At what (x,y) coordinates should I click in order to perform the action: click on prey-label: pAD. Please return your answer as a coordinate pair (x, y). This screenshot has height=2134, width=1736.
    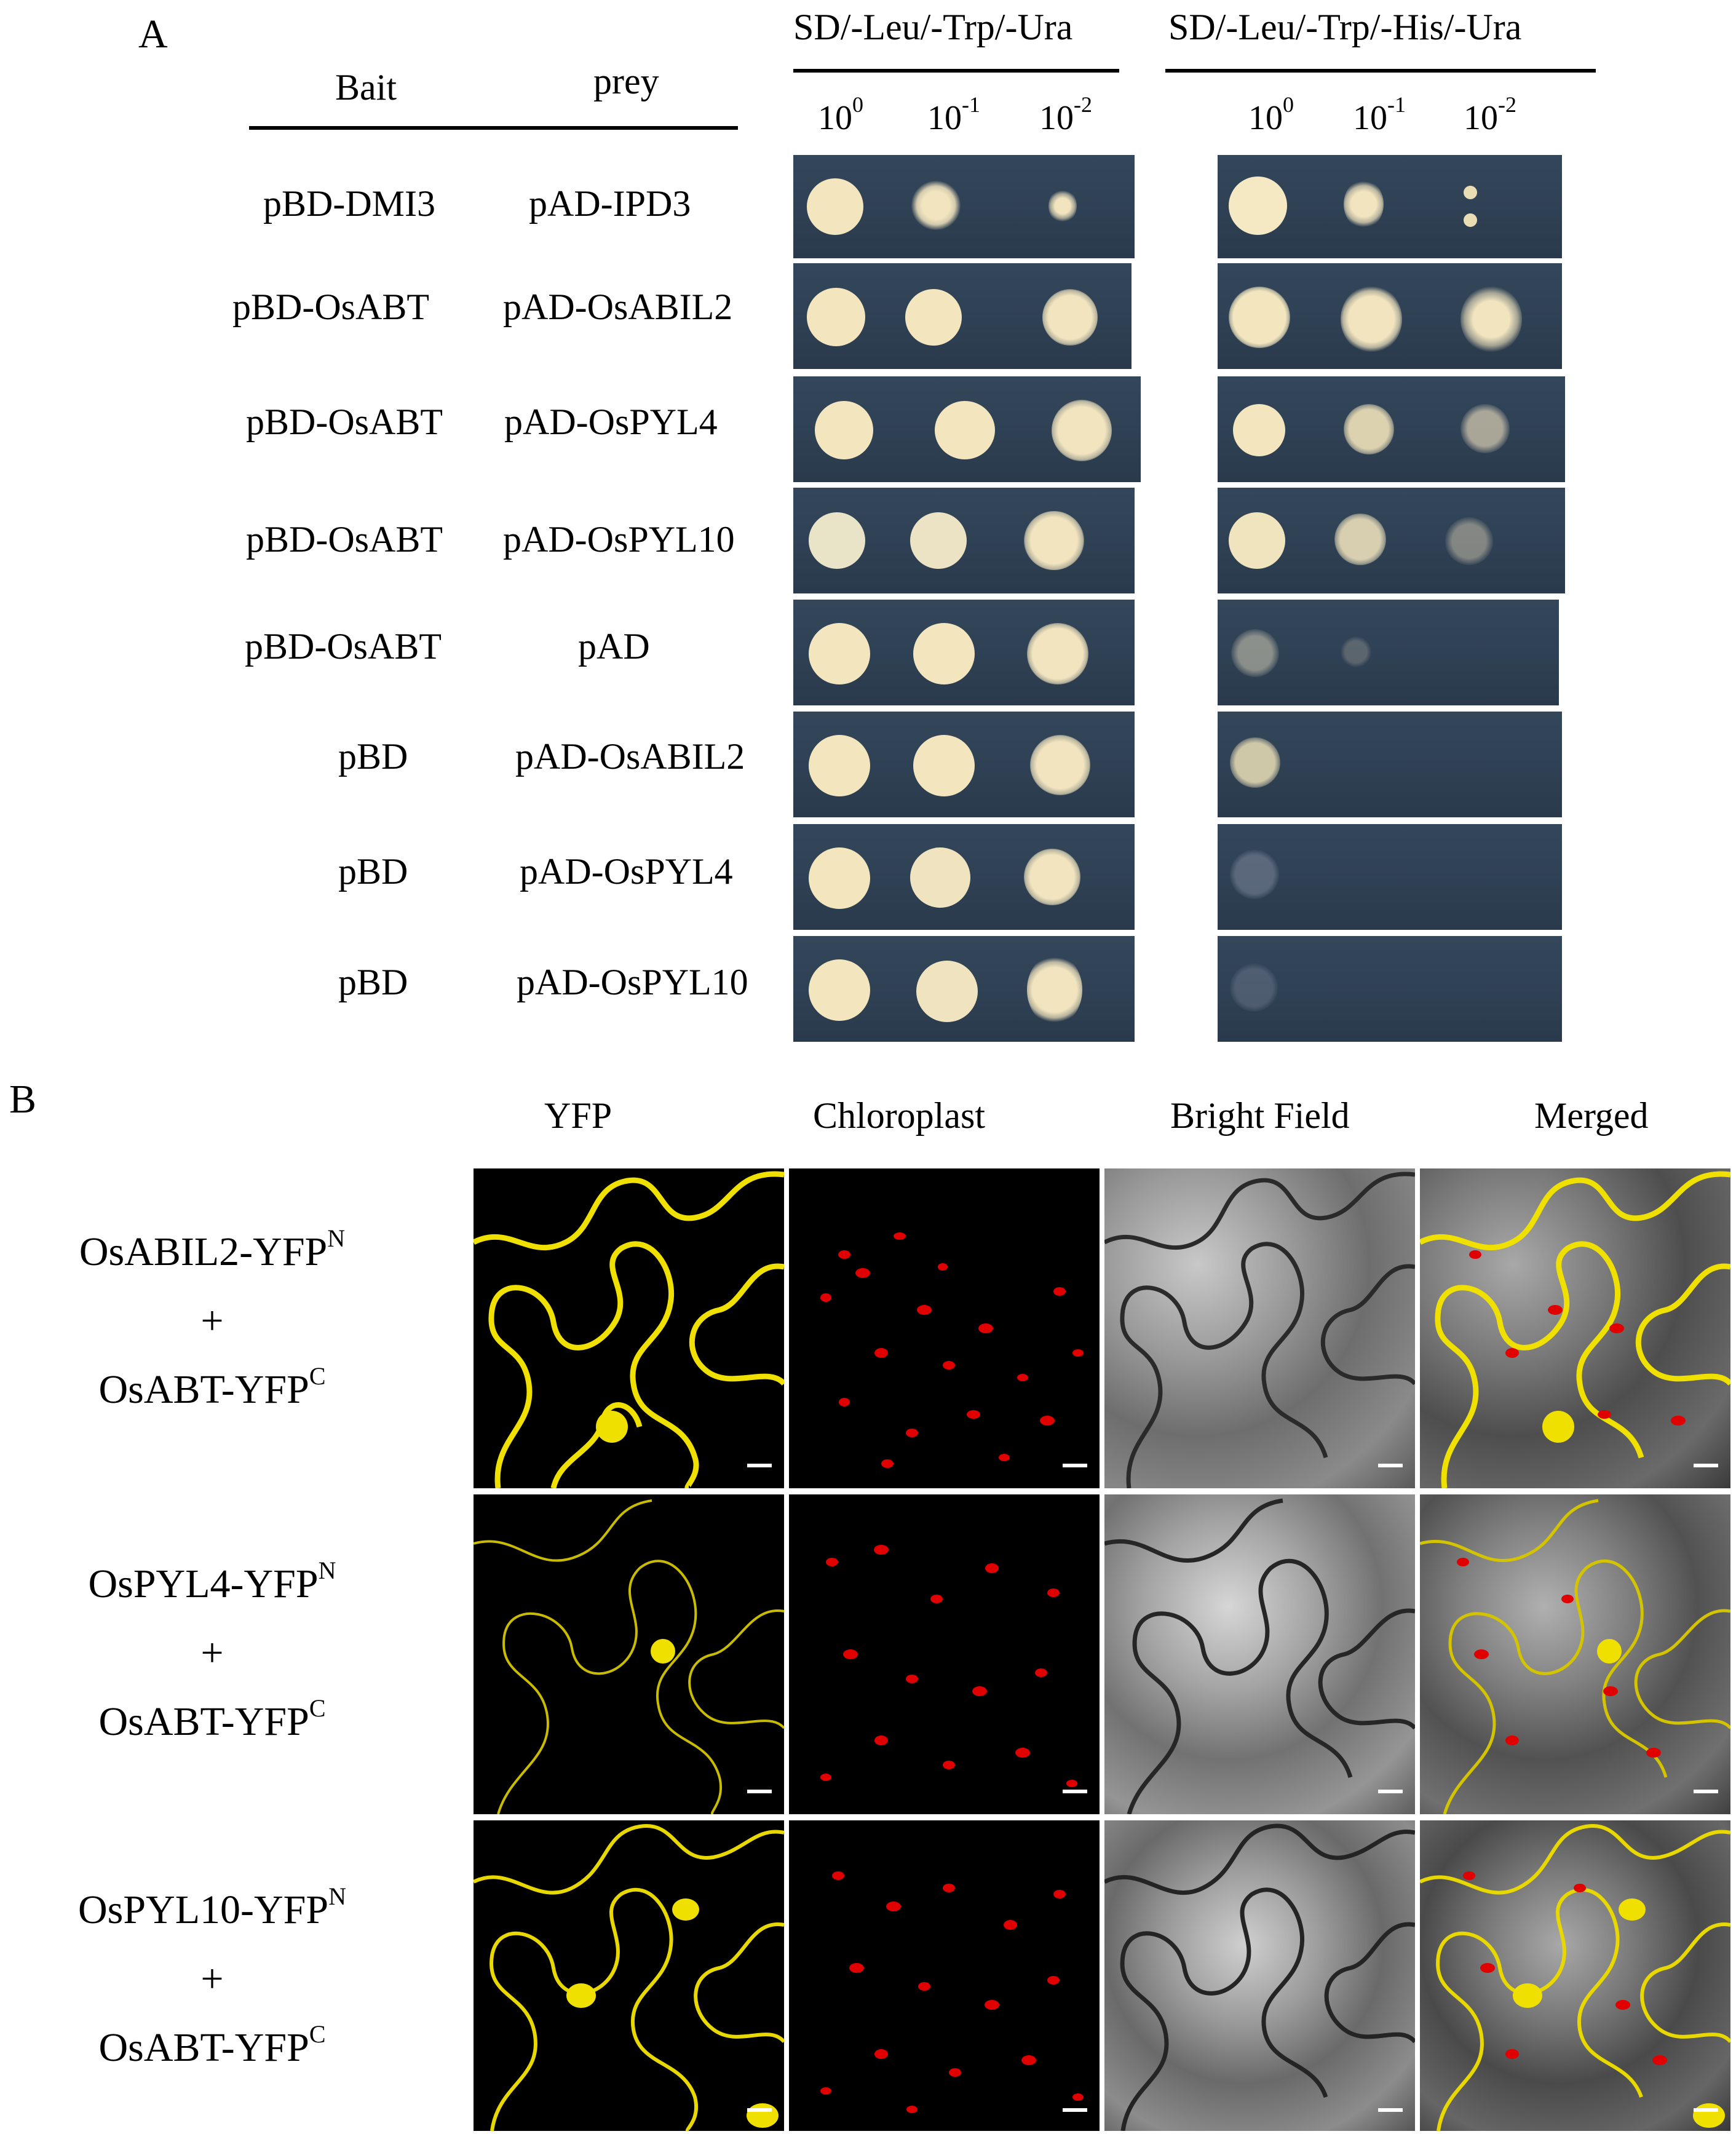
    Looking at the image, I should click on (614, 646).